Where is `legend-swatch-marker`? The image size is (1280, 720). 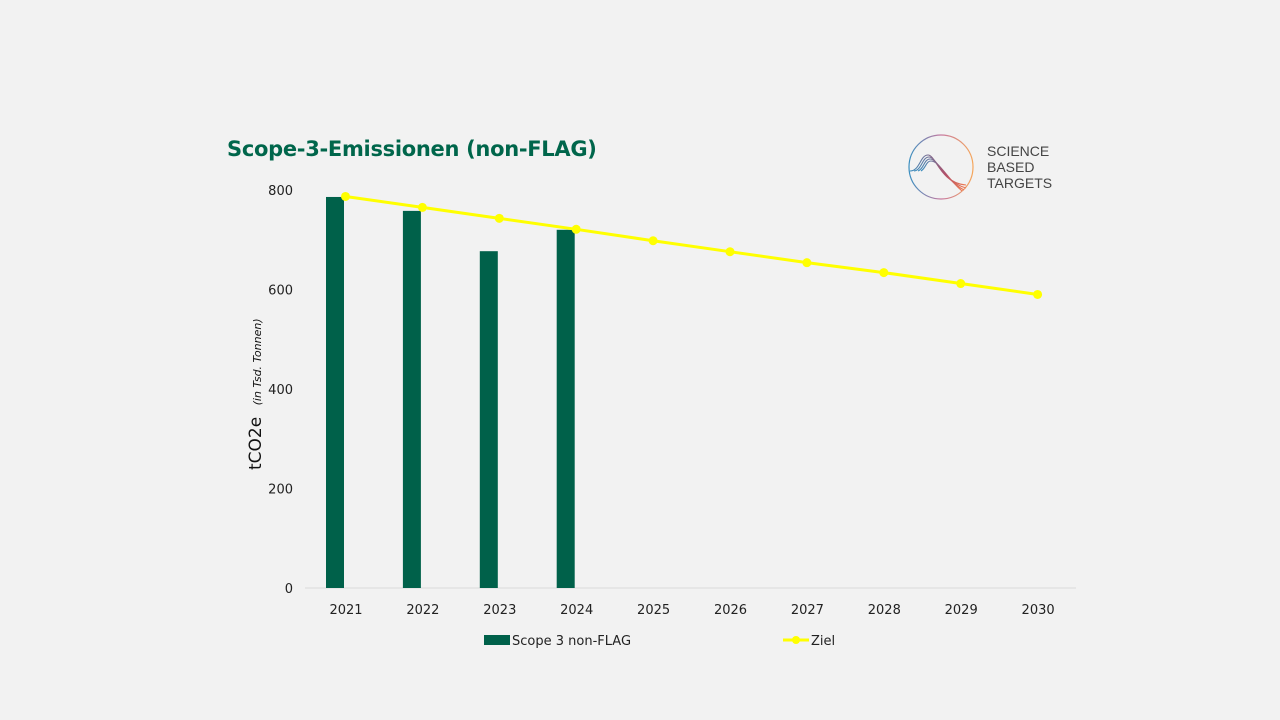
legend-swatch-marker is located at coordinates (796, 640).